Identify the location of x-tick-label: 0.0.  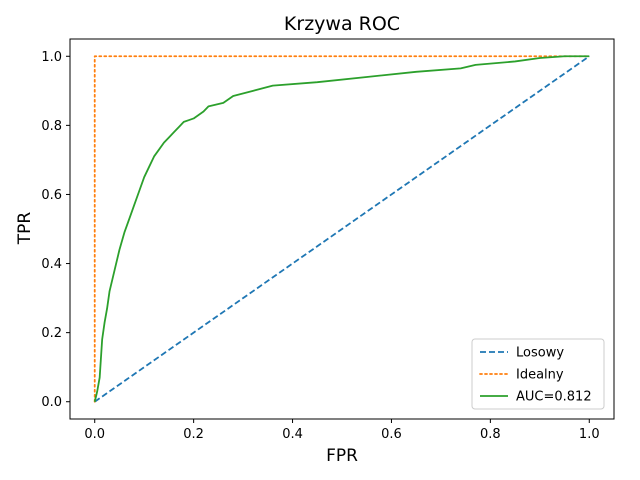
(94, 434).